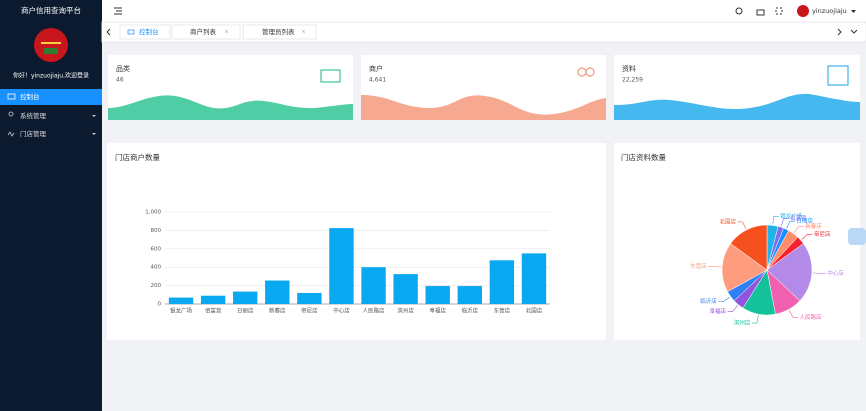  What do you see at coordinates (742, 323) in the screenshot?
I see `pie-label: 滨州店` at bounding box center [742, 323].